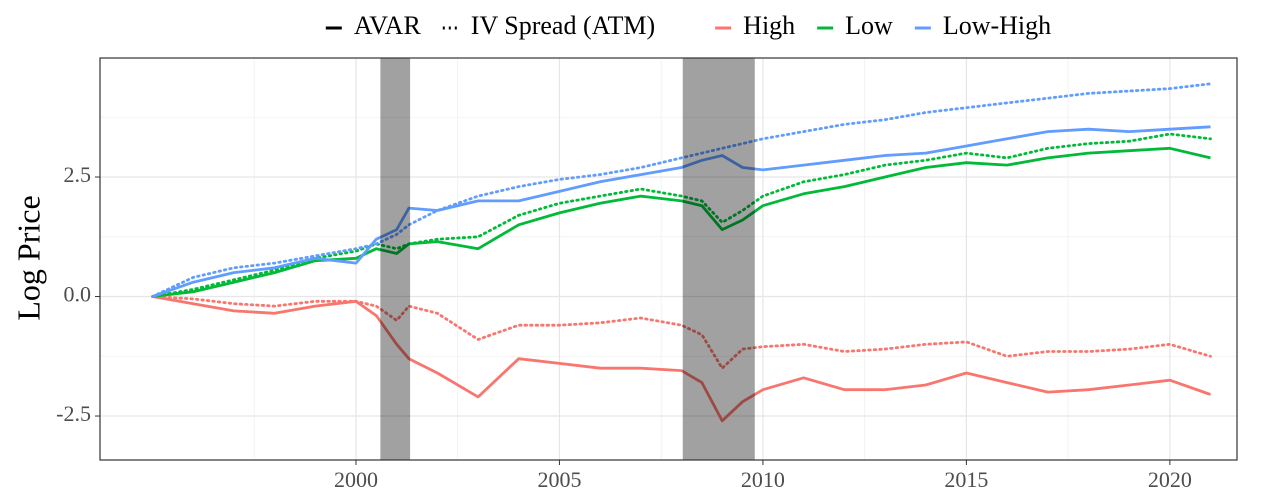 This screenshot has height=489, width=1261. Describe the element at coordinates (73, 413) in the screenshot. I see `y-tick-label: -2.5` at that location.